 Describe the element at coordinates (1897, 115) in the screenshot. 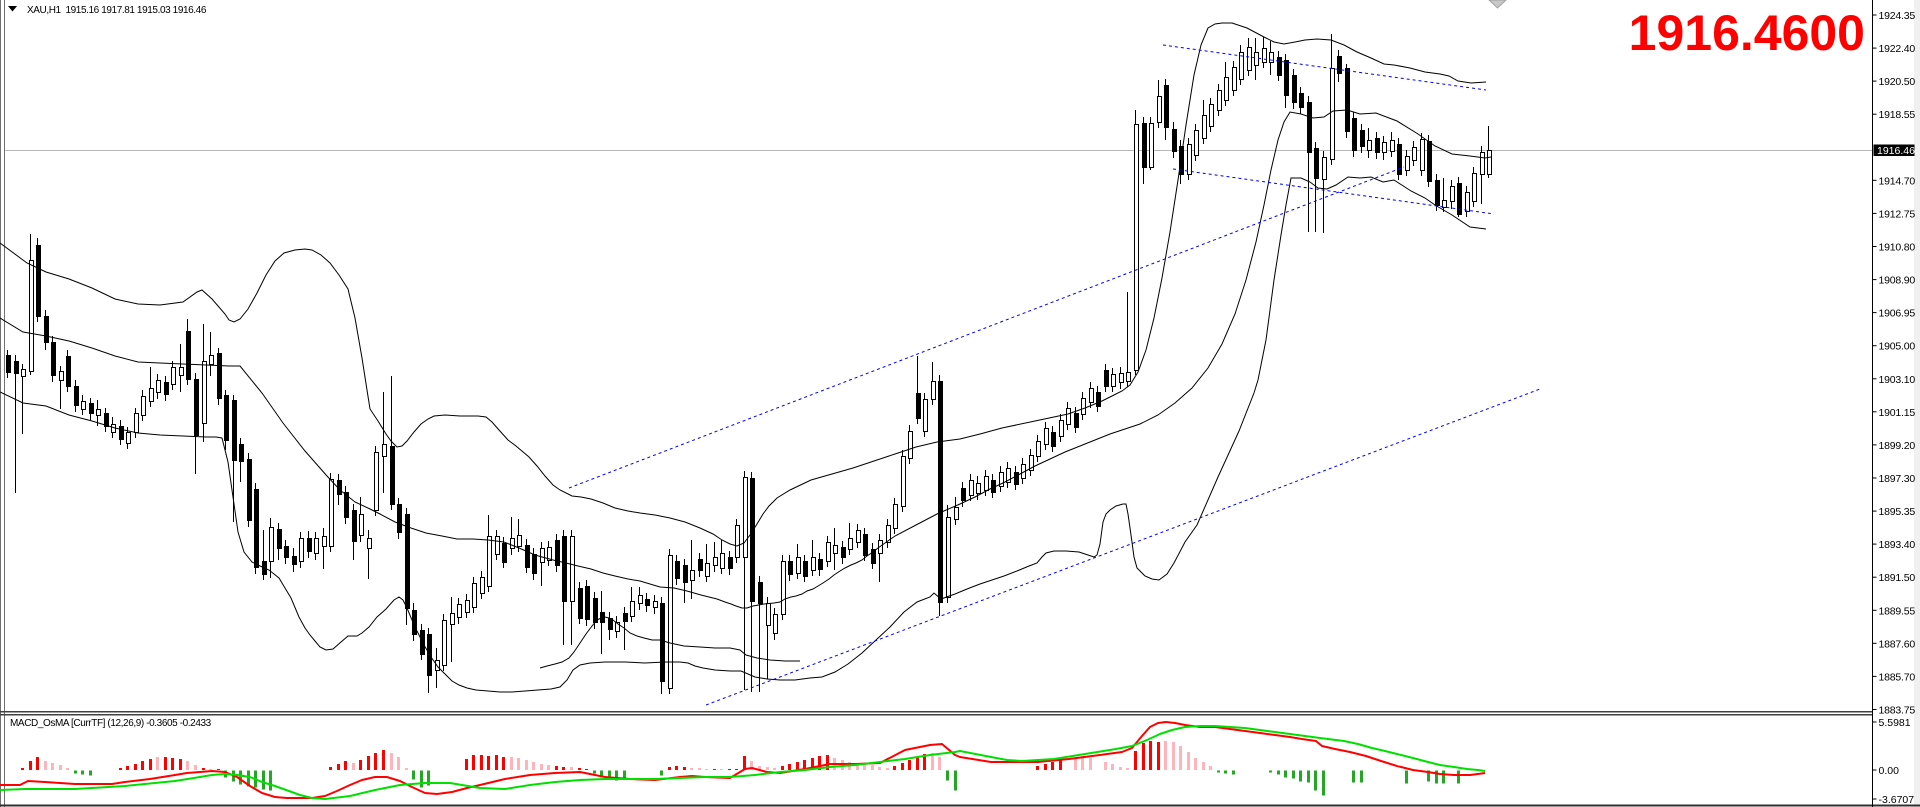

I see `svg-text: 1918.55` at that location.